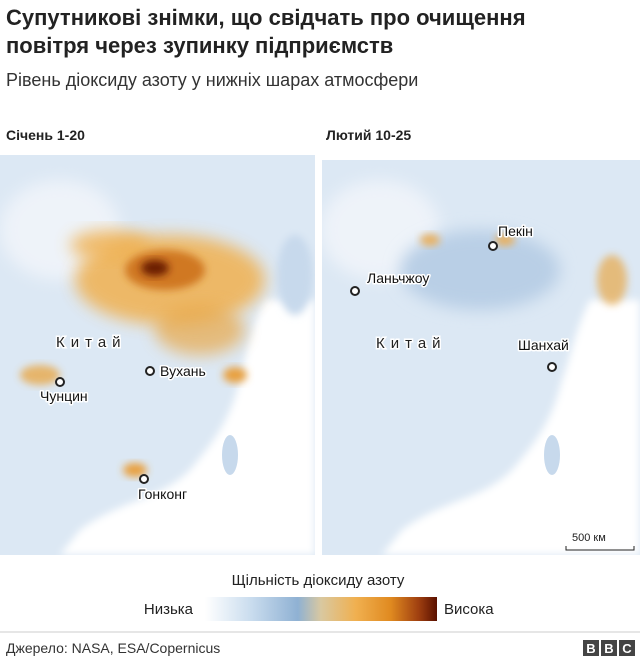 The image size is (640, 660). Describe the element at coordinates (169, 609) in the screenshot. I see `legend-low: Низька` at that location.